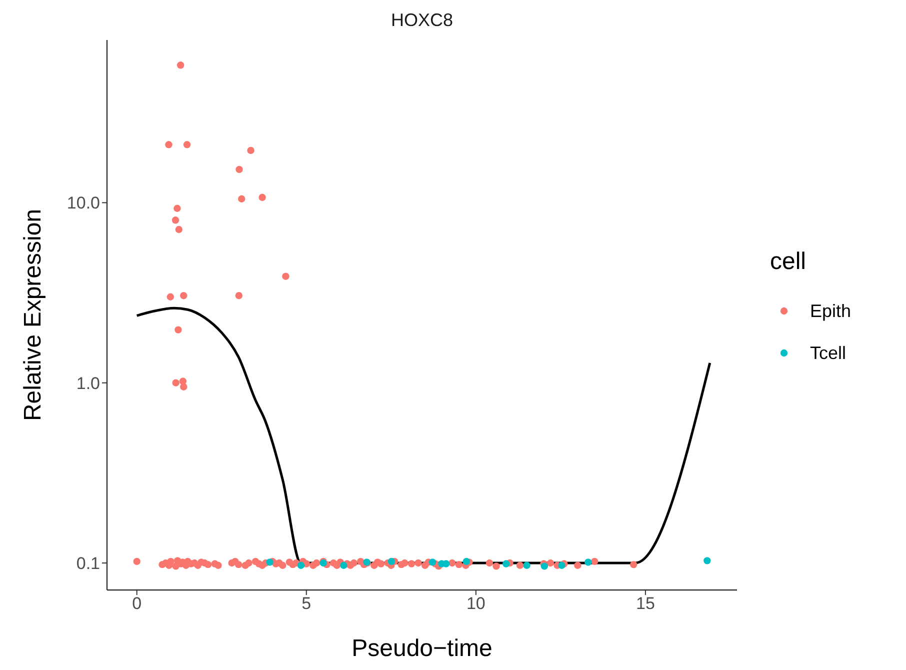 This screenshot has height=670, width=906. I want to click on legend-title: cell, so click(789, 262).